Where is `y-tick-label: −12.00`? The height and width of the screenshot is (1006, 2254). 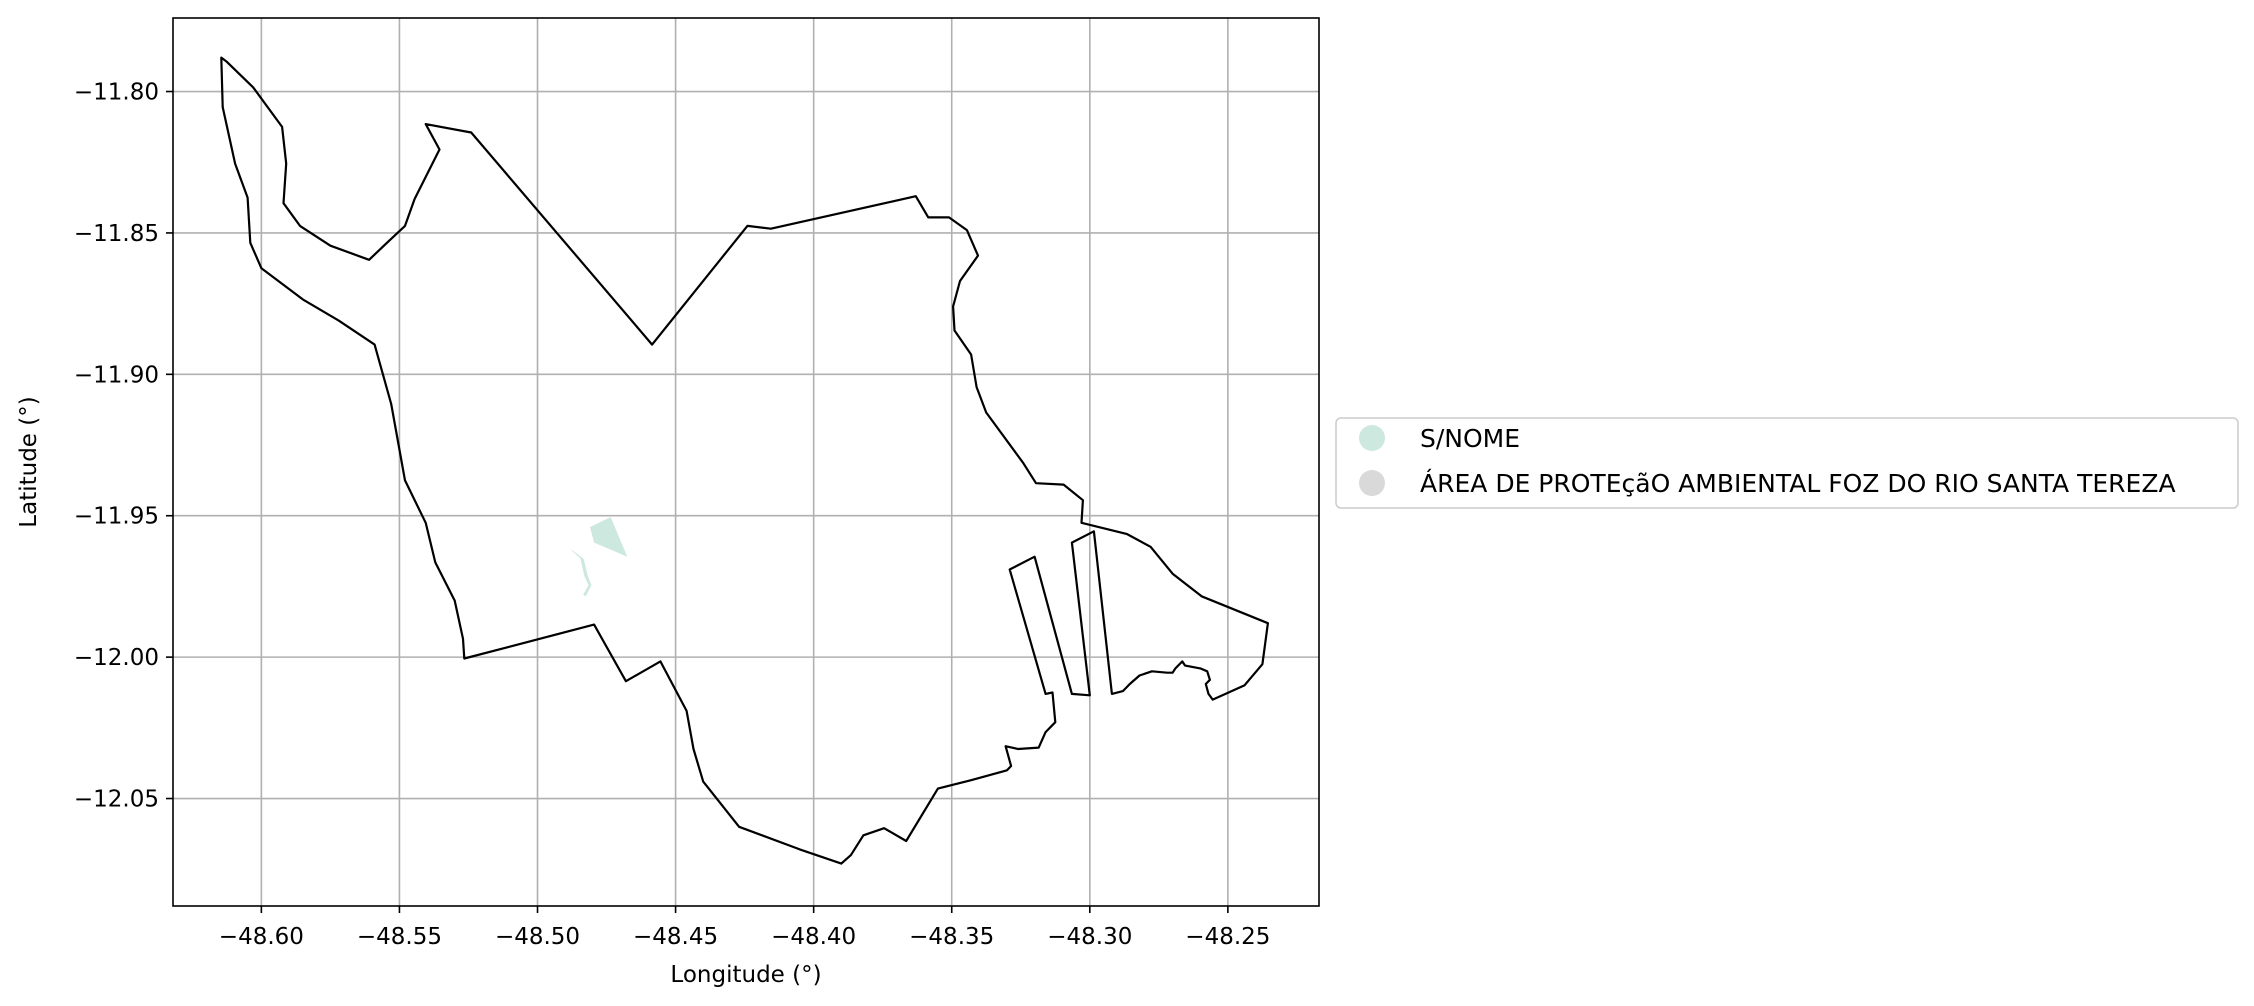 y-tick-label: −12.00 is located at coordinates (116, 658).